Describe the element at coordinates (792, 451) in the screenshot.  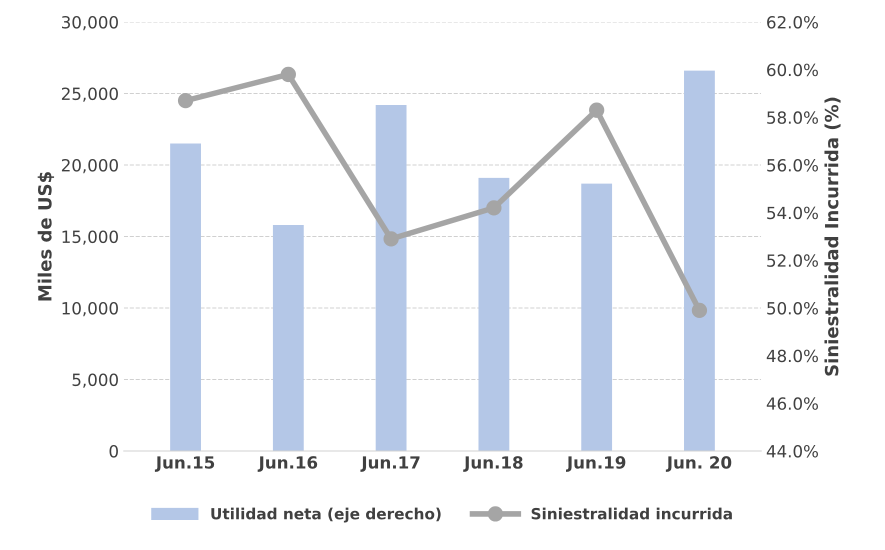
I see `y2-tick-label: 44.0%` at that location.